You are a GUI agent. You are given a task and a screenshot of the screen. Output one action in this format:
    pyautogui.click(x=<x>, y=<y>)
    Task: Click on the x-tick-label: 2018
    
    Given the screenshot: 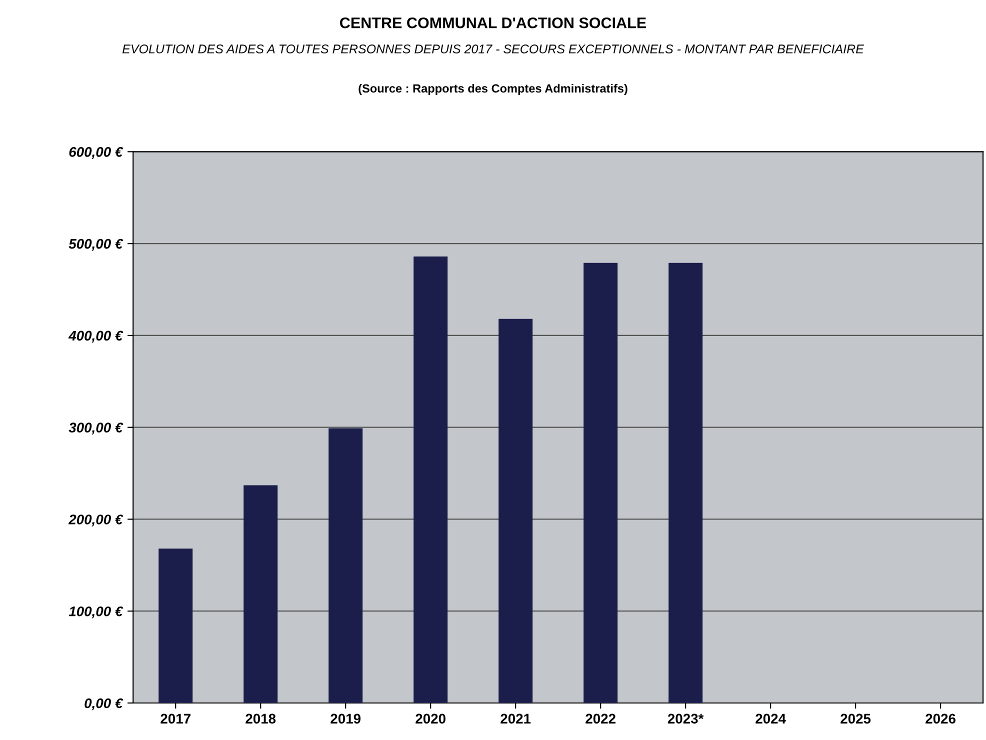 What is the action you would take?
    pyautogui.click(x=261, y=719)
    